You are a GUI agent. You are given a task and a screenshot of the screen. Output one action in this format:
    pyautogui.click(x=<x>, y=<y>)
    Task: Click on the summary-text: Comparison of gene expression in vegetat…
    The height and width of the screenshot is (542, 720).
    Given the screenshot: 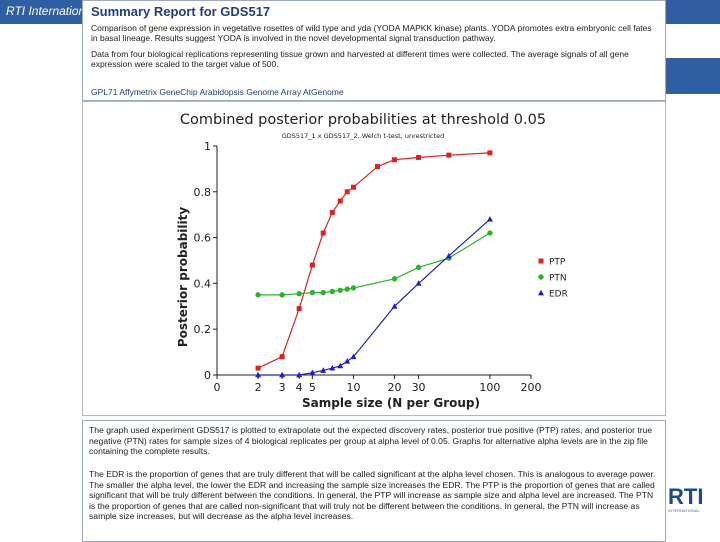 What is the action you would take?
    pyautogui.click(x=374, y=46)
    